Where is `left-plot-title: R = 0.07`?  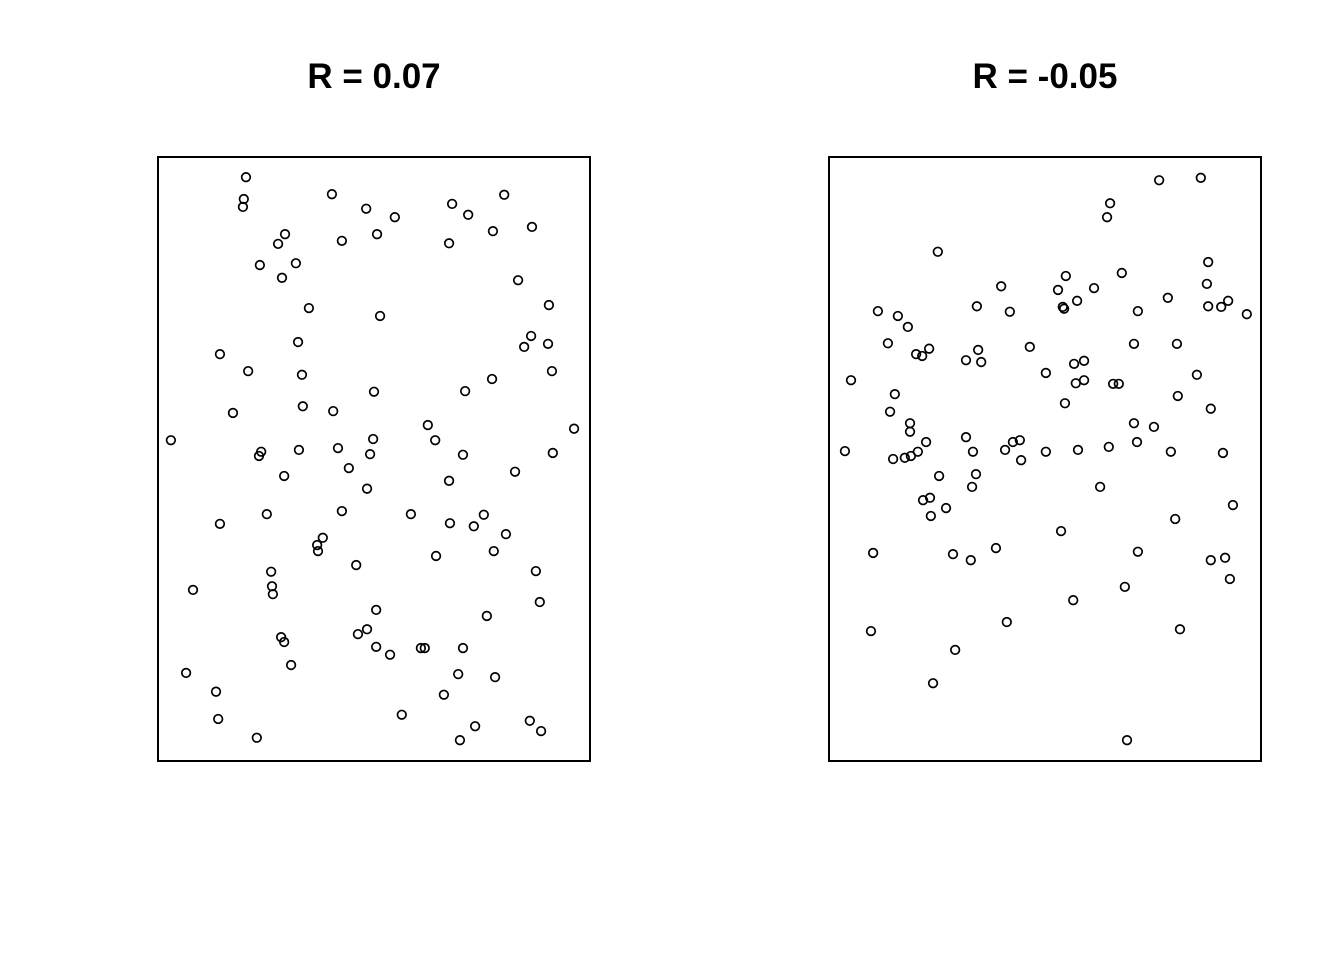
left-plot-title: R = 0.07 is located at coordinates (374, 76).